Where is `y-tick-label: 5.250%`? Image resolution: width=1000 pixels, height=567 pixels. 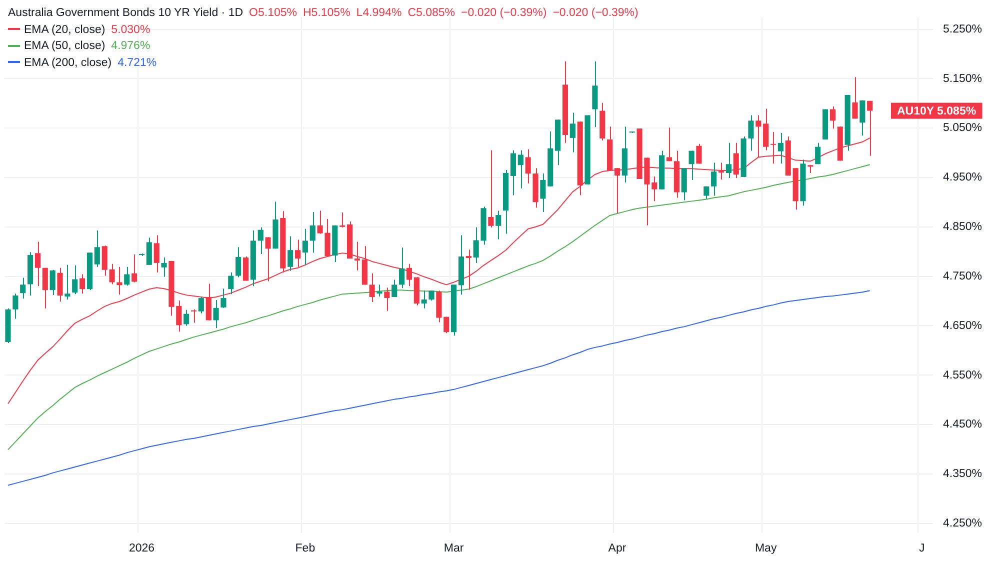
y-tick-label: 5.250% is located at coordinates (962, 29).